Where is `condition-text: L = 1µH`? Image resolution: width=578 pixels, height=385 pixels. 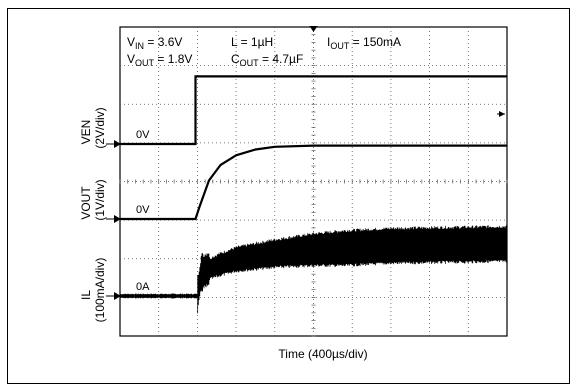 condition-text: L = 1µH is located at coordinates (252, 42).